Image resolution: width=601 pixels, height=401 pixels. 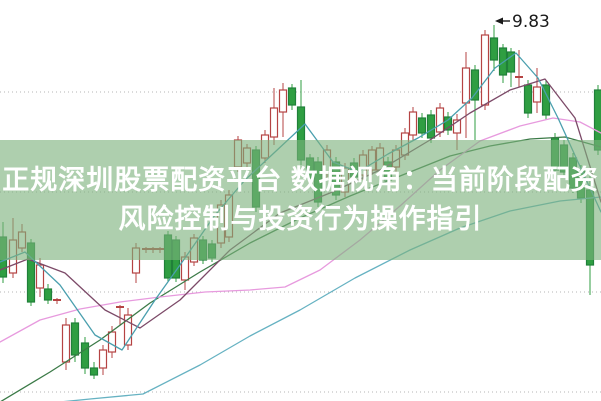 I want to click on price-annotation-label: 9.83, so click(x=531, y=22).